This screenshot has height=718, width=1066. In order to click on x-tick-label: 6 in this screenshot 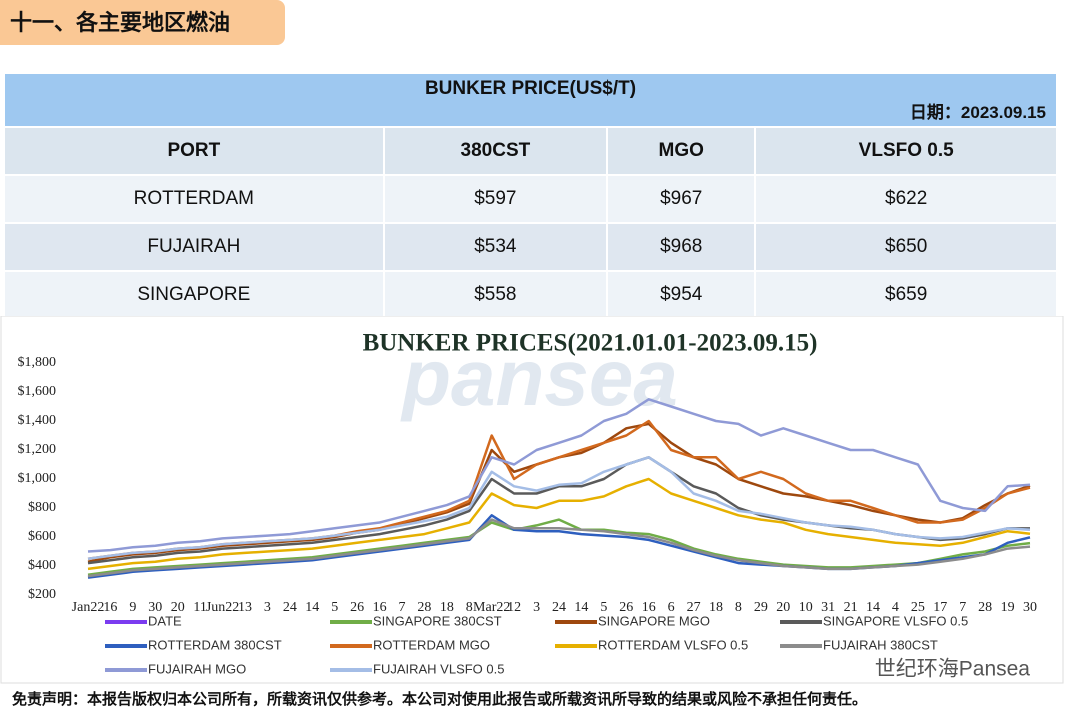, I will do `click(671, 607)`.